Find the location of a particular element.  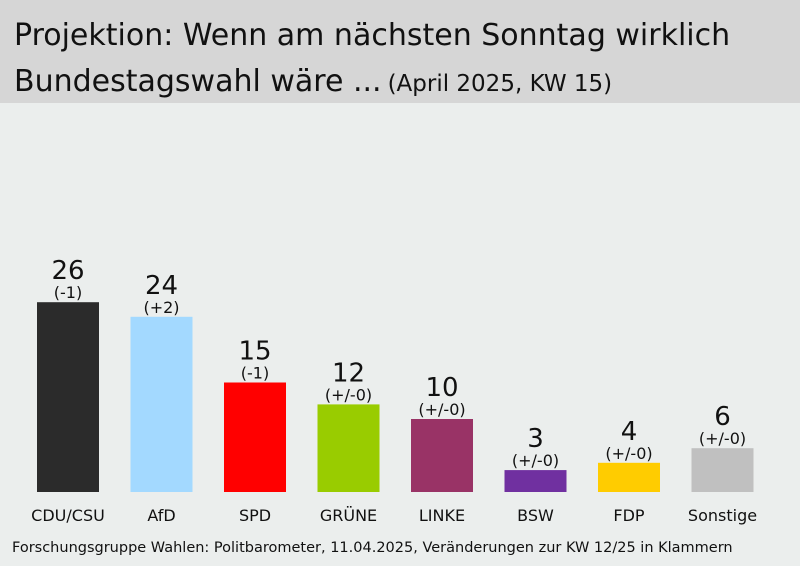

bar-value-label: 10 is located at coordinates (441, 388).